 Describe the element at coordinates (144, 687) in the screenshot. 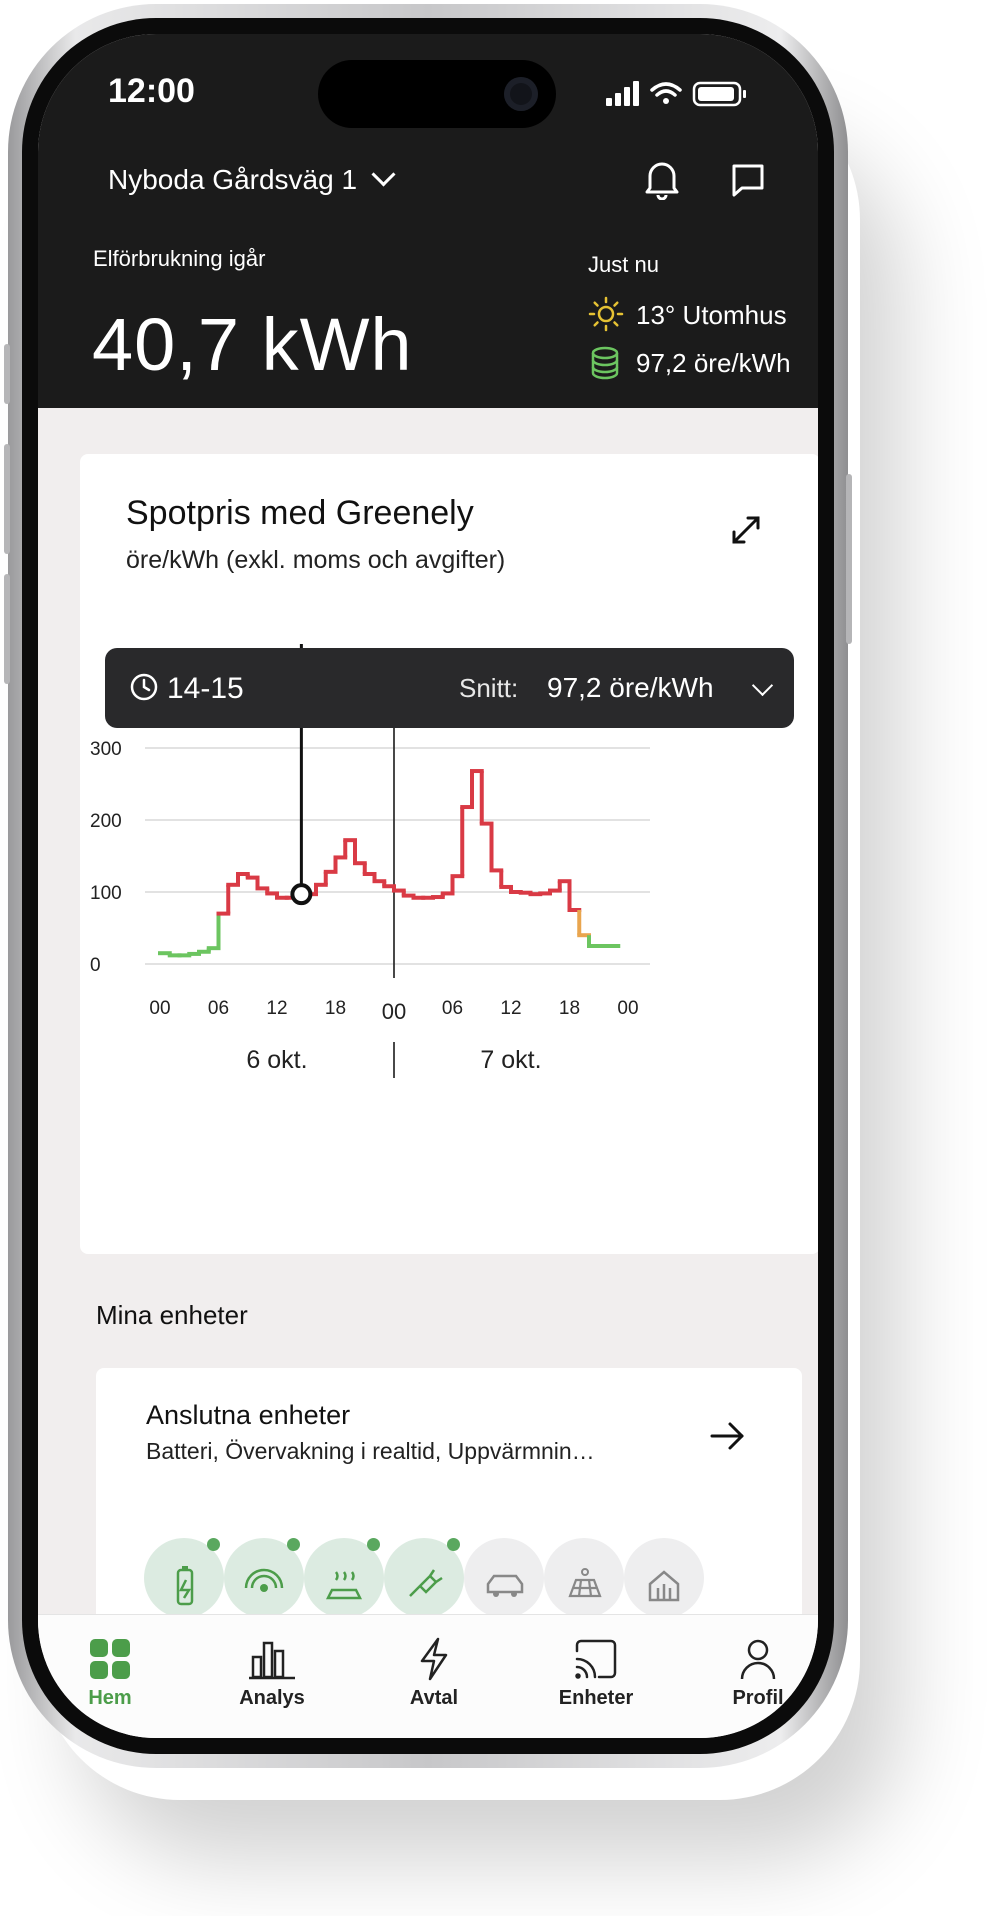

I see `clock-icon` at that location.